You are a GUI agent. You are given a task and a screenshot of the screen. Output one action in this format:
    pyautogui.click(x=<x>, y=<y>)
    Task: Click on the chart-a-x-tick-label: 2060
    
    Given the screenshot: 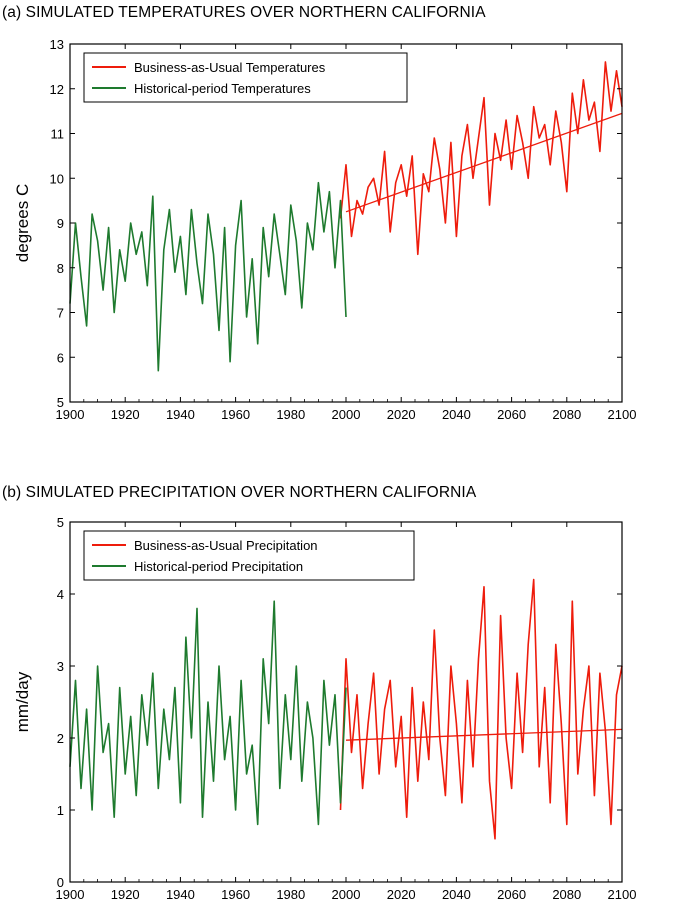 What is the action you would take?
    pyautogui.click(x=511, y=414)
    